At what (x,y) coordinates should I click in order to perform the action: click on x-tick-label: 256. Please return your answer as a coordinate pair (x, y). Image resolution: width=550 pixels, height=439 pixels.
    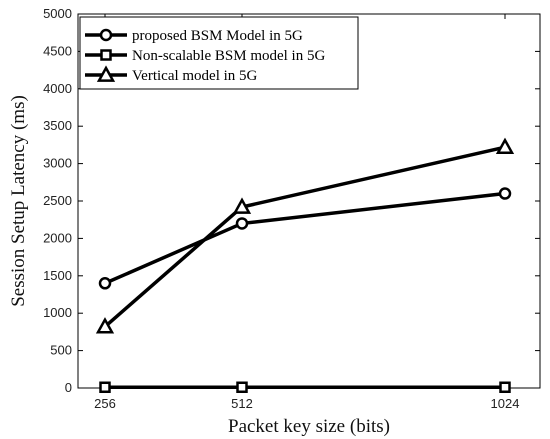
    Looking at the image, I should click on (105, 403).